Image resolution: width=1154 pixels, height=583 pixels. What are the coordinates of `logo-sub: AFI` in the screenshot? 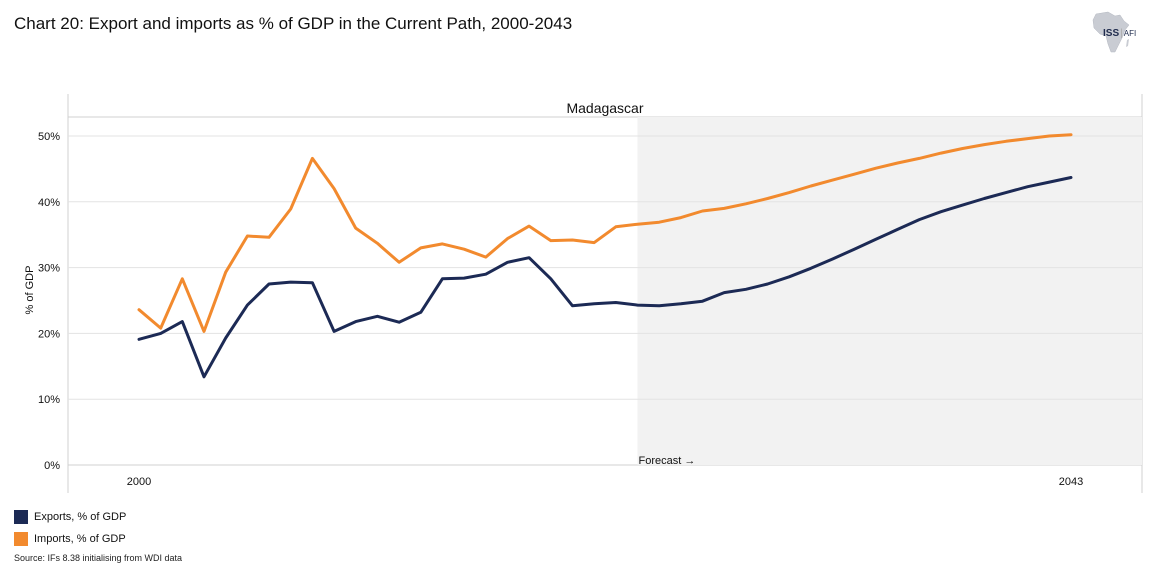 It's located at (1130, 33).